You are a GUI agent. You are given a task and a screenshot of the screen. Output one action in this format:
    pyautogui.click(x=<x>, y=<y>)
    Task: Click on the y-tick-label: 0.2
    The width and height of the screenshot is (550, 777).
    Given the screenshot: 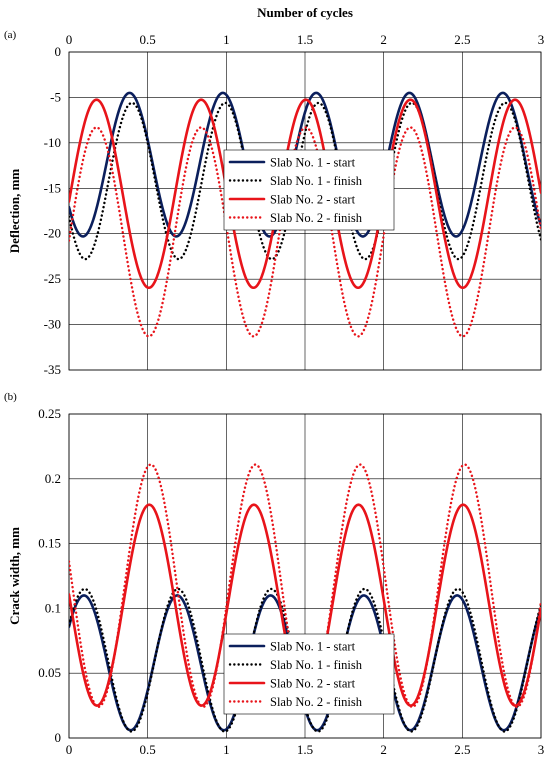 What is the action you would take?
    pyautogui.click(x=53, y=478)
    